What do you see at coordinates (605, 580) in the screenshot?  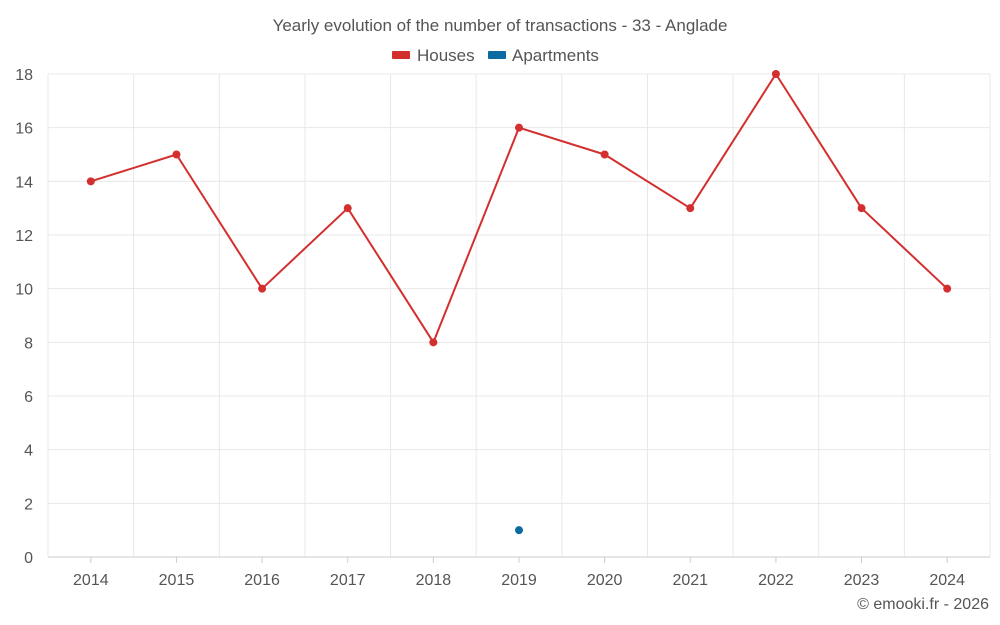 I see `x-tick-label: 2020` at bounding box center [605, 580].